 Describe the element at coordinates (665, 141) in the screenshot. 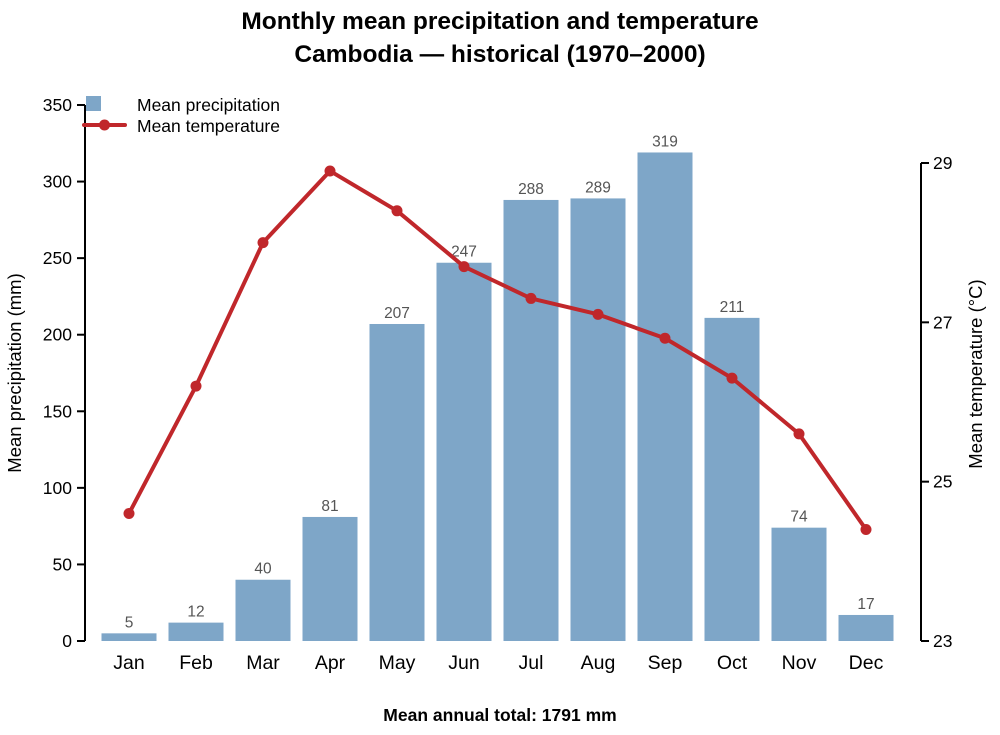

I see `bar-value-label: 319` at that location.